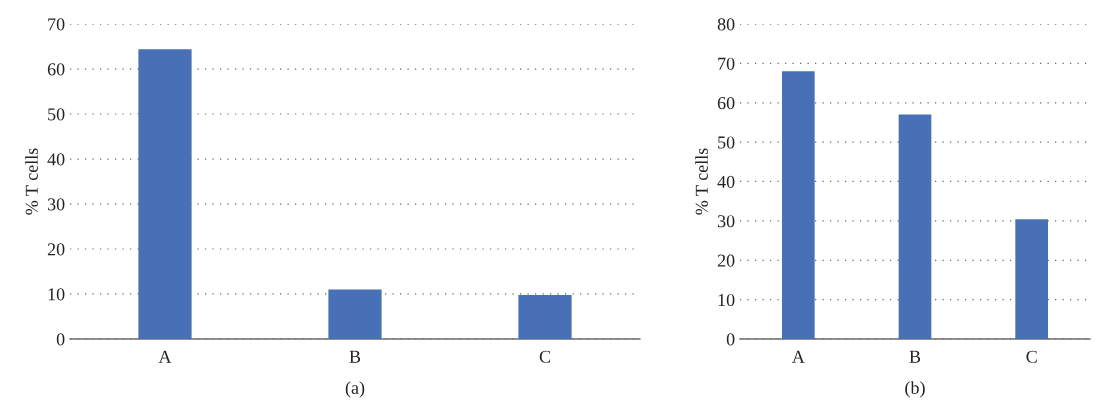 The width and height of the screenshot is (1095, 404). Describe the element at coordinates (355, 389) in the screenshot. I see `text: (a)` at that location.